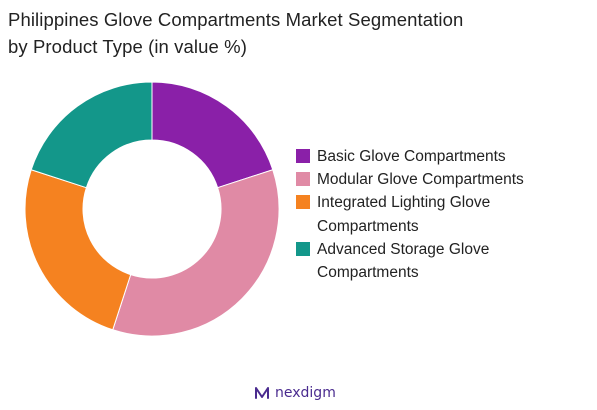 The image size is (597, 410). What do you see at coordinates (303, 248) in the screenshot?
I see `legend-swatch-advanced-storage` at bounding box center [303, 248].